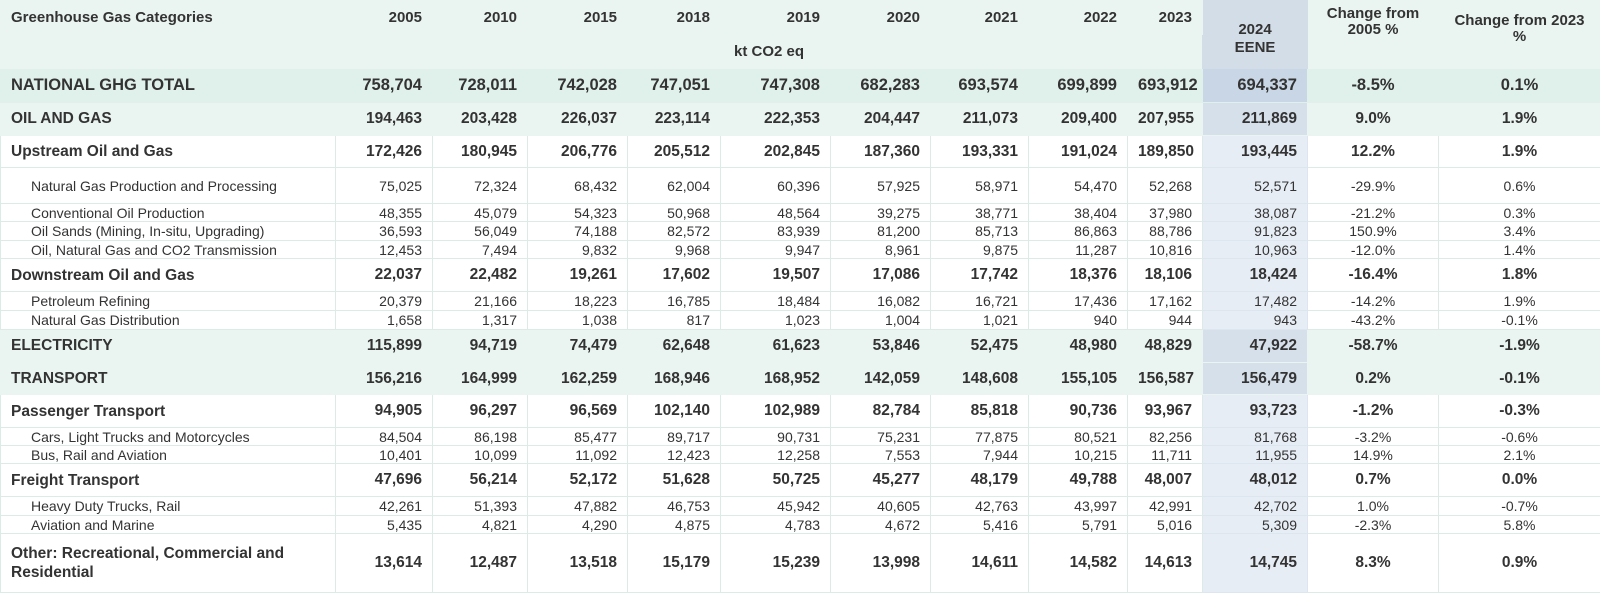 This screenshot has height=593, width=1600. What do you see at coordinates (1519, 411) in the screenshot?
I see `change-2023-cell: -0.3%` at bounding box center [1519, 411].